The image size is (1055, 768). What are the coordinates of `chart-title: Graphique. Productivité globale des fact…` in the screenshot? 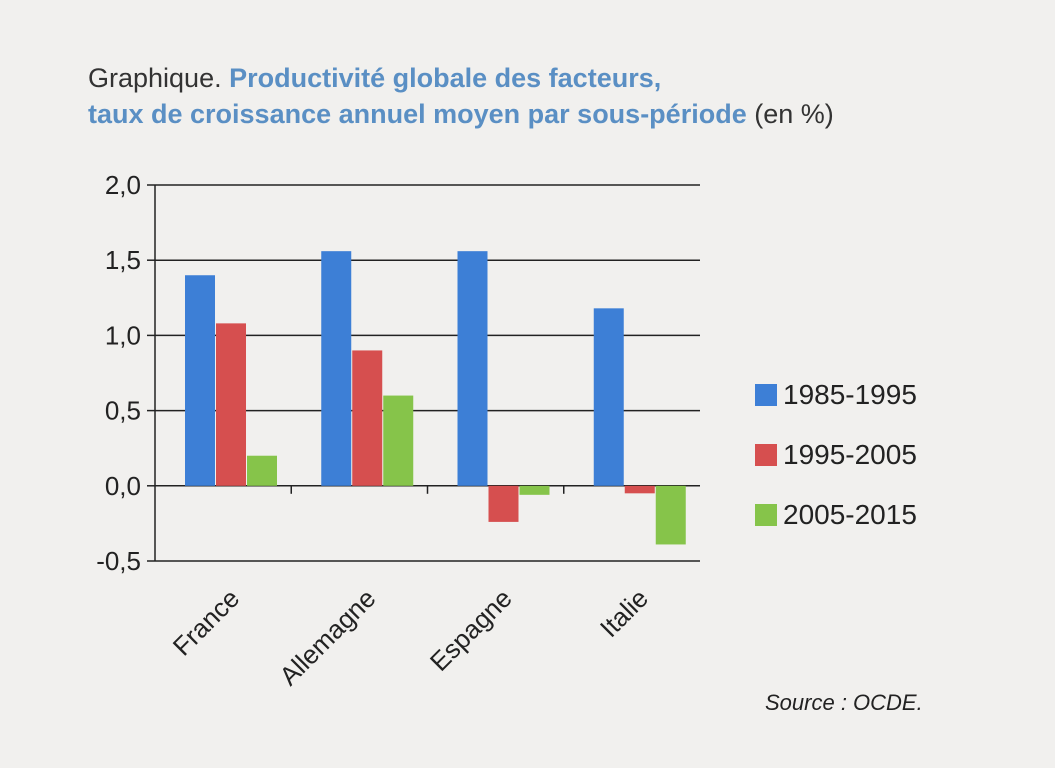 It's located at (461, 96).